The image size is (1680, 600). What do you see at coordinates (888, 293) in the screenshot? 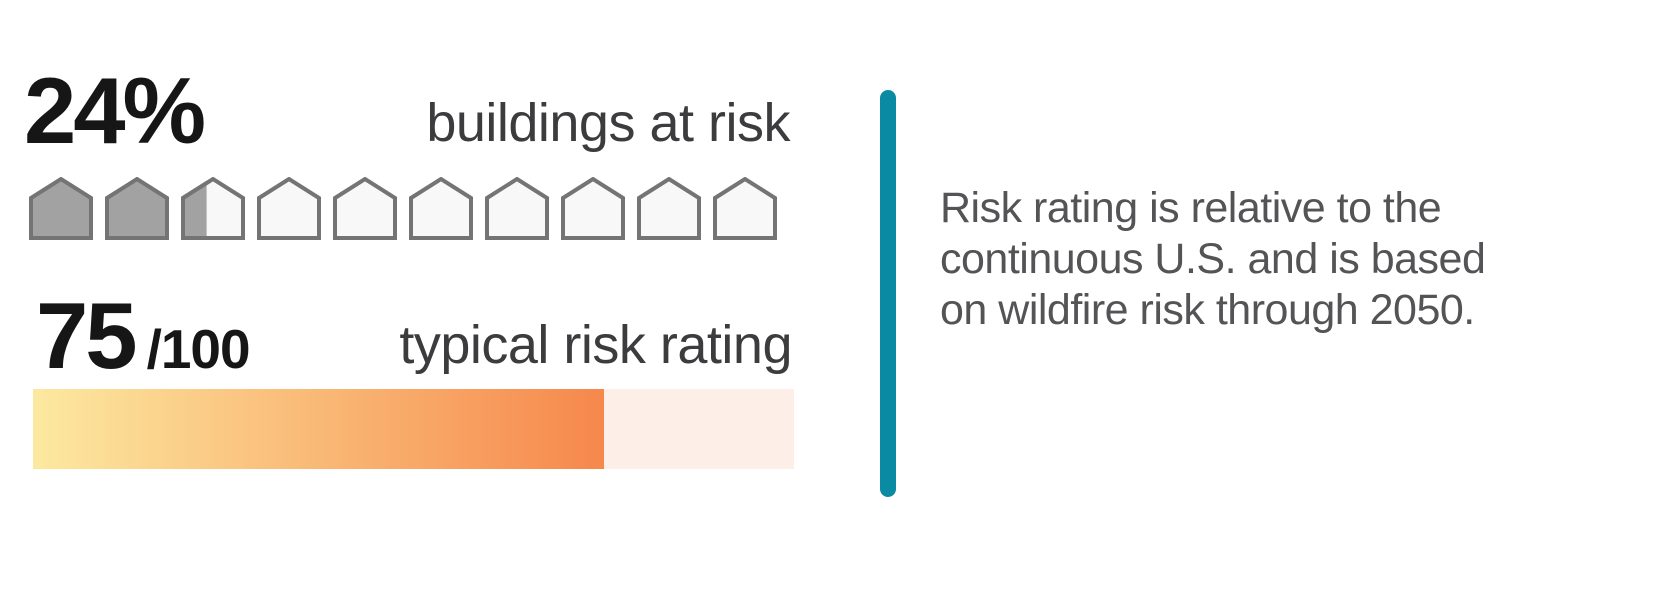
I see `vertical-divider` at bounding box center [888, 293].